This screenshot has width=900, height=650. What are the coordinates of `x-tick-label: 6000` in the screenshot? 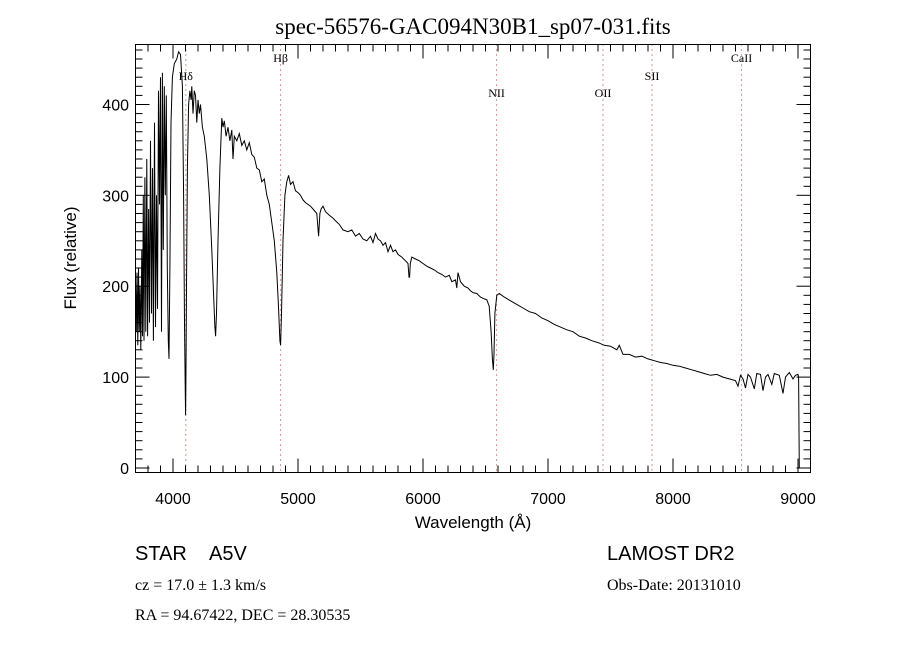 It's located at (423, 499).